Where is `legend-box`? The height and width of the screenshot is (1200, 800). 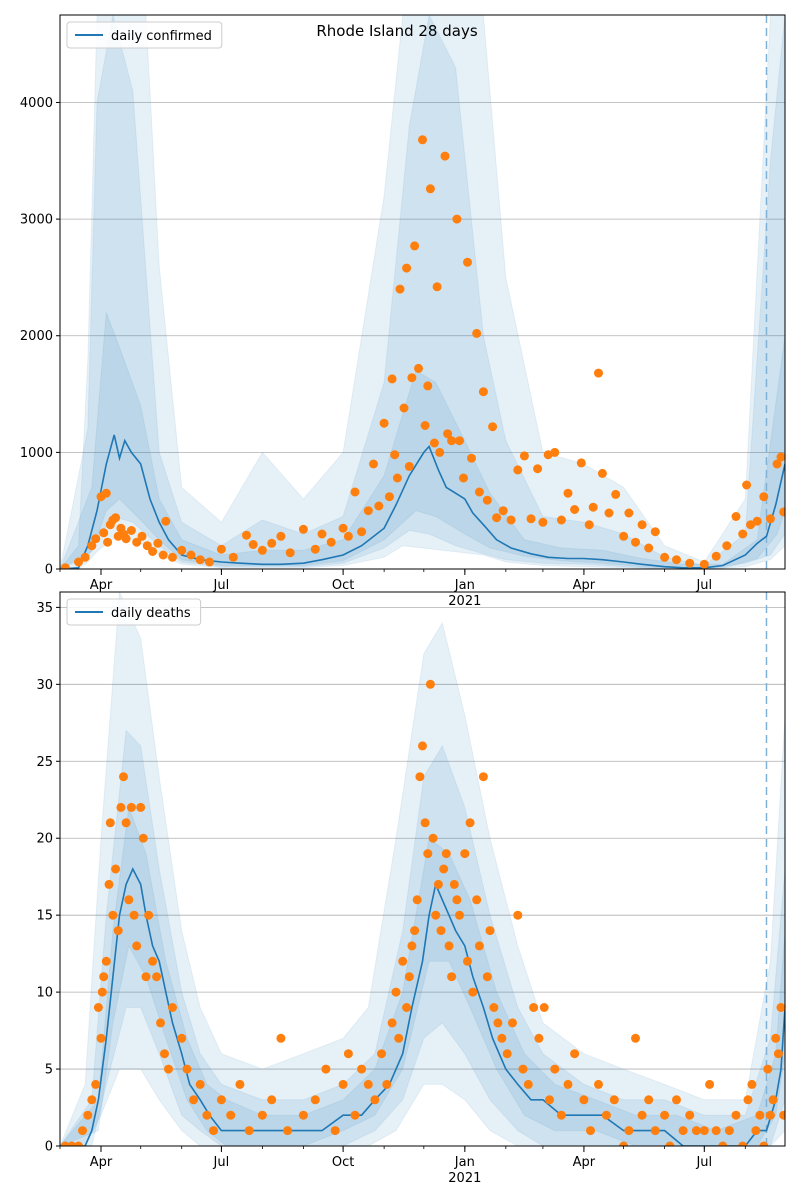 legend-box is located at coordinates (144, 35).